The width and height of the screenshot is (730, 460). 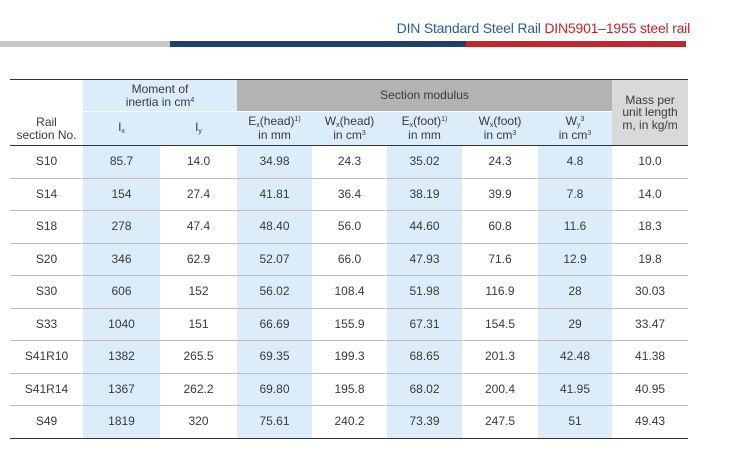 I want to click on header-e-head: Ex(head)1) in mm, so click(x=274, y=128).